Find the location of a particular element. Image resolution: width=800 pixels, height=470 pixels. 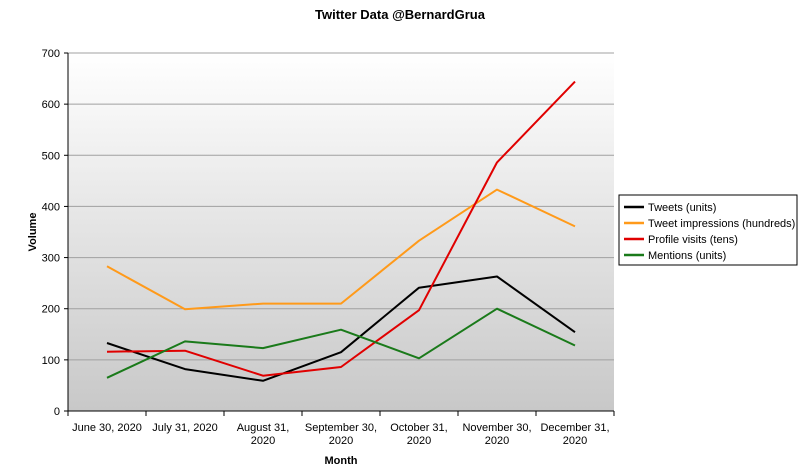

x-tick-label-line: July 31, 2020 is located at coordinates (184, 428).